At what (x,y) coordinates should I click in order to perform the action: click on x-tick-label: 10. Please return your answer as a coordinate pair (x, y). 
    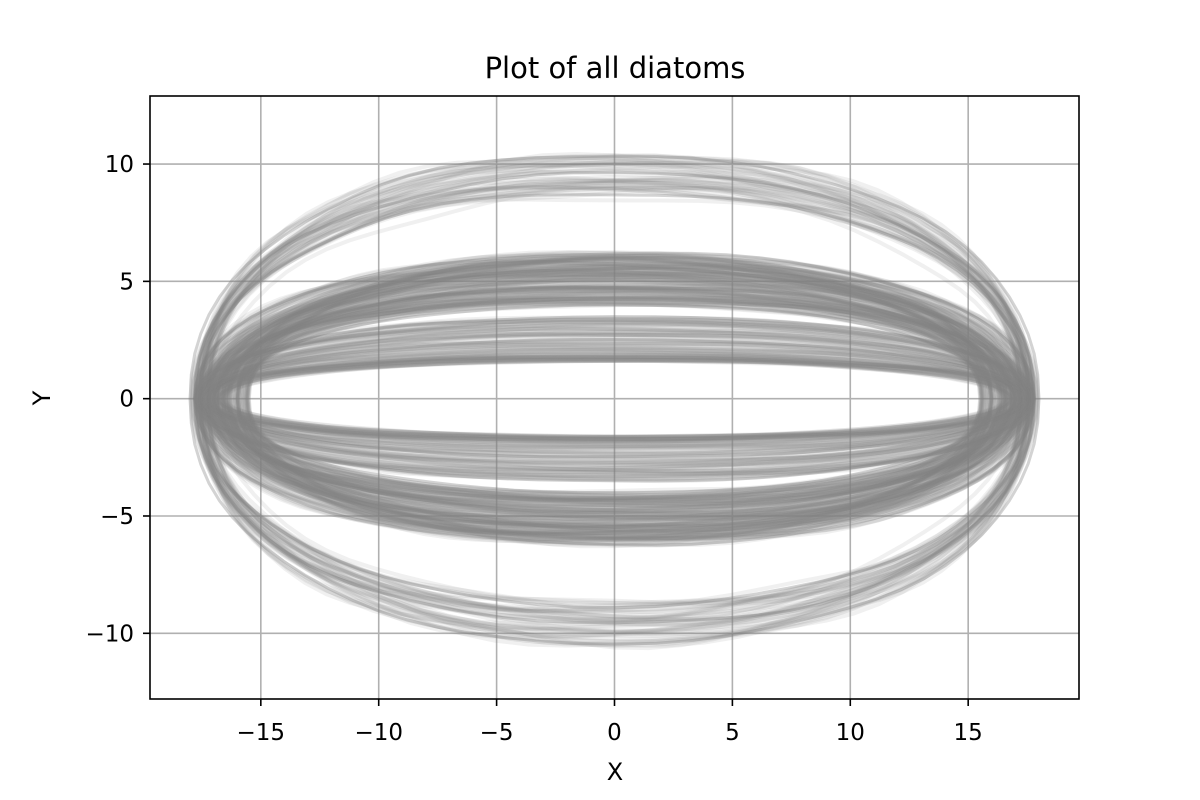
    Looking at the image, I should click on (850, 733).